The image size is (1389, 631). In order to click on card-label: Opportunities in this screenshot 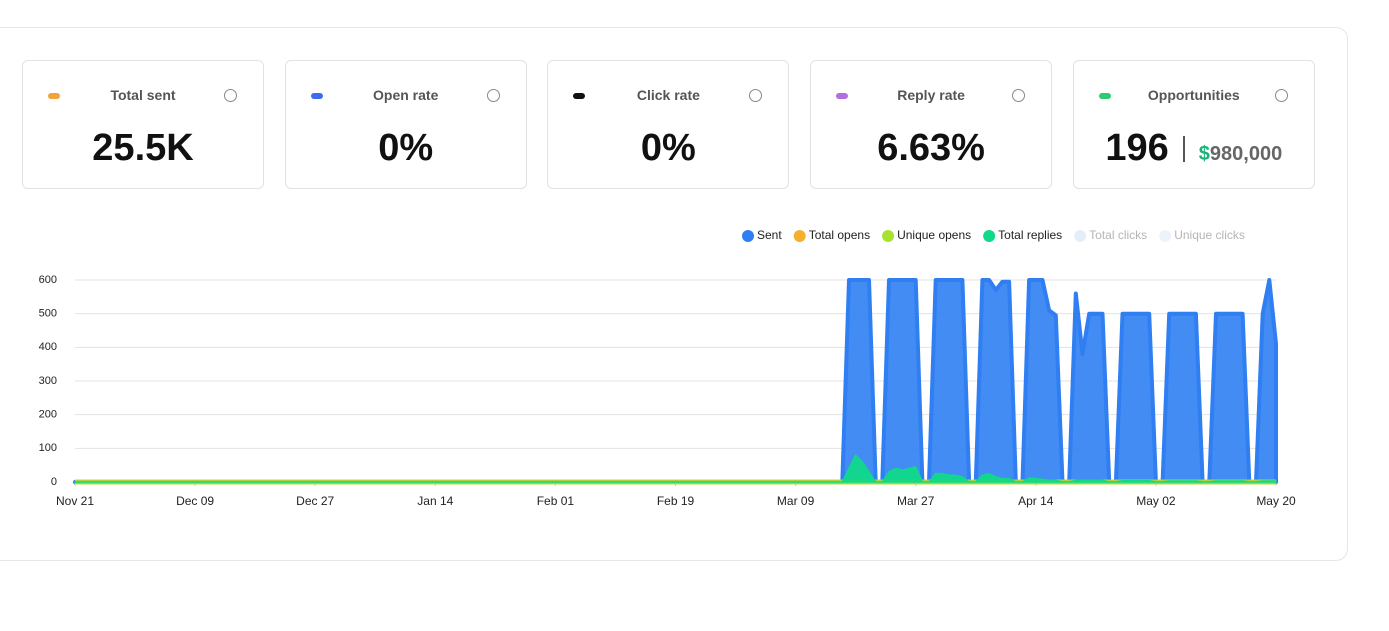, I will do `click(1193, 95)`.